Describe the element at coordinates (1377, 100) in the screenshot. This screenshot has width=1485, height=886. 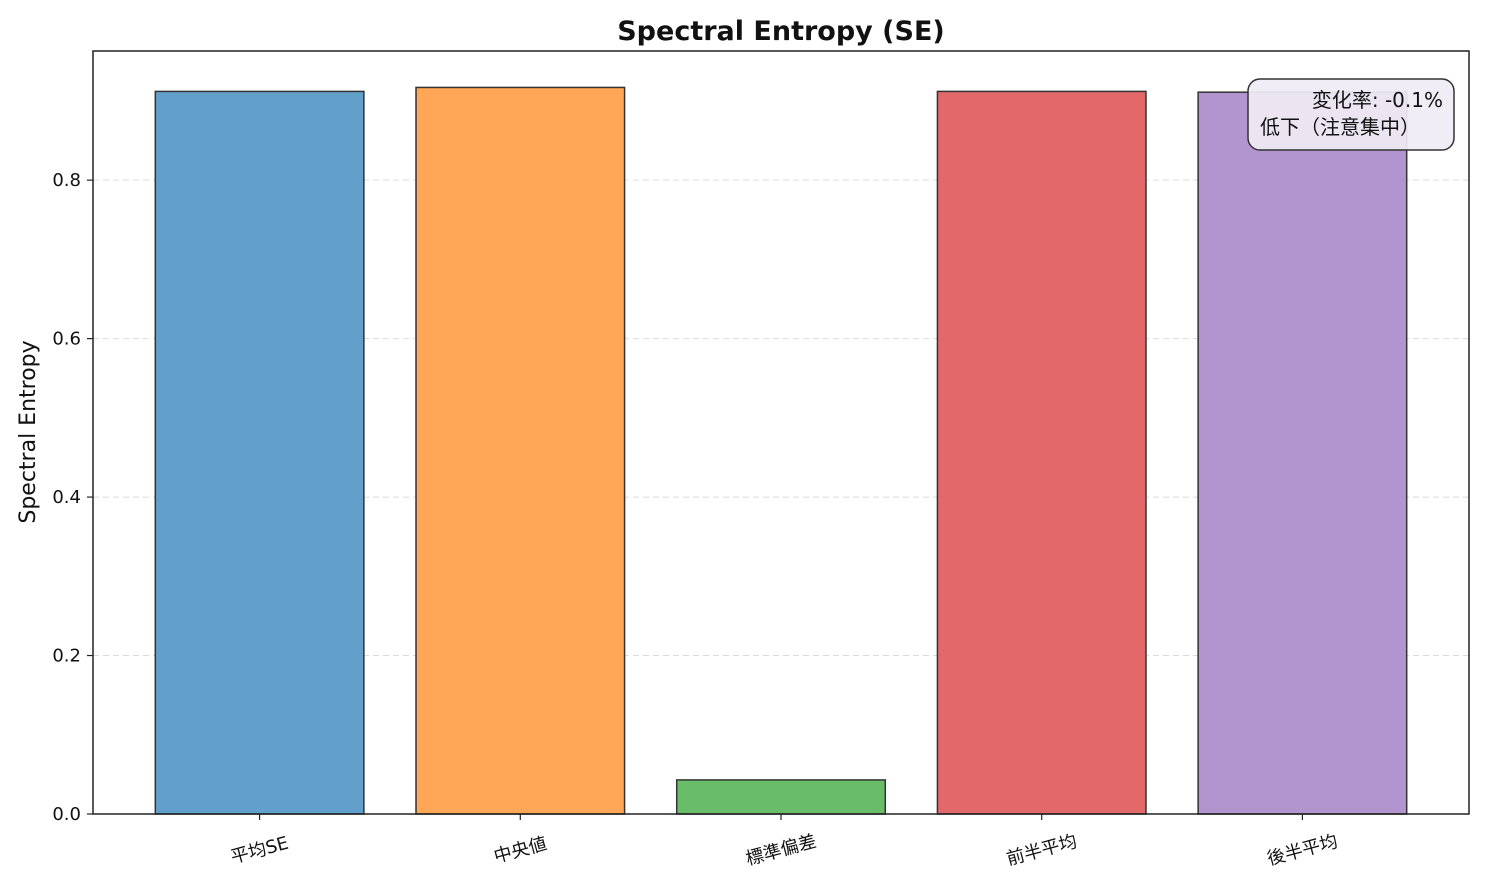
I see `annotation-line-1: 変化率: -0.1%` at that location.